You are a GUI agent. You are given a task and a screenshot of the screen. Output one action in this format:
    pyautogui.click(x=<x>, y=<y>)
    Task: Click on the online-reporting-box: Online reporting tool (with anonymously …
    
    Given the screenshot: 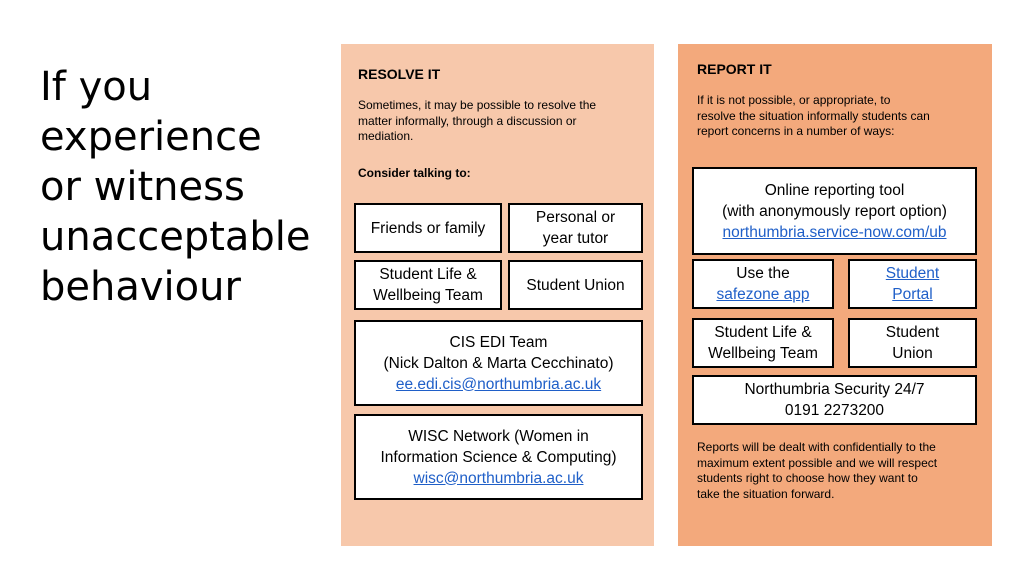 What is the action you would take?
    pyautogui.click(x=834, y=211)
    